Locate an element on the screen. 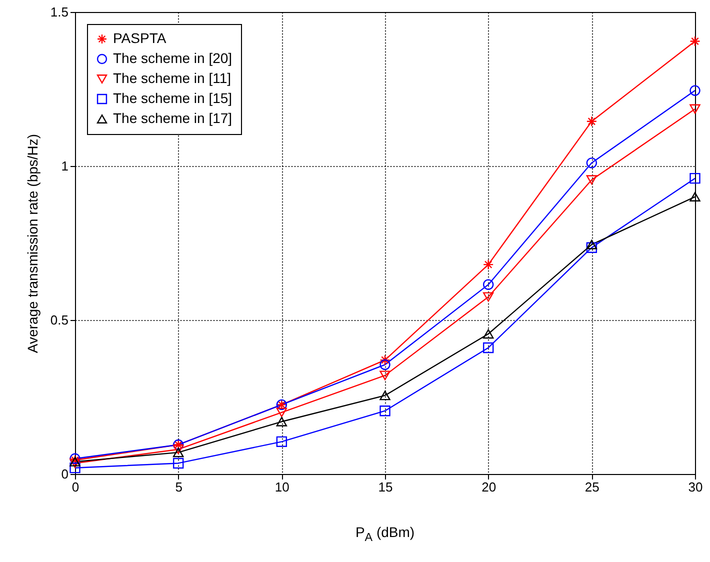 The image size is (710, 562). x-tick-label: 15 is located at coordinates (385, 487).